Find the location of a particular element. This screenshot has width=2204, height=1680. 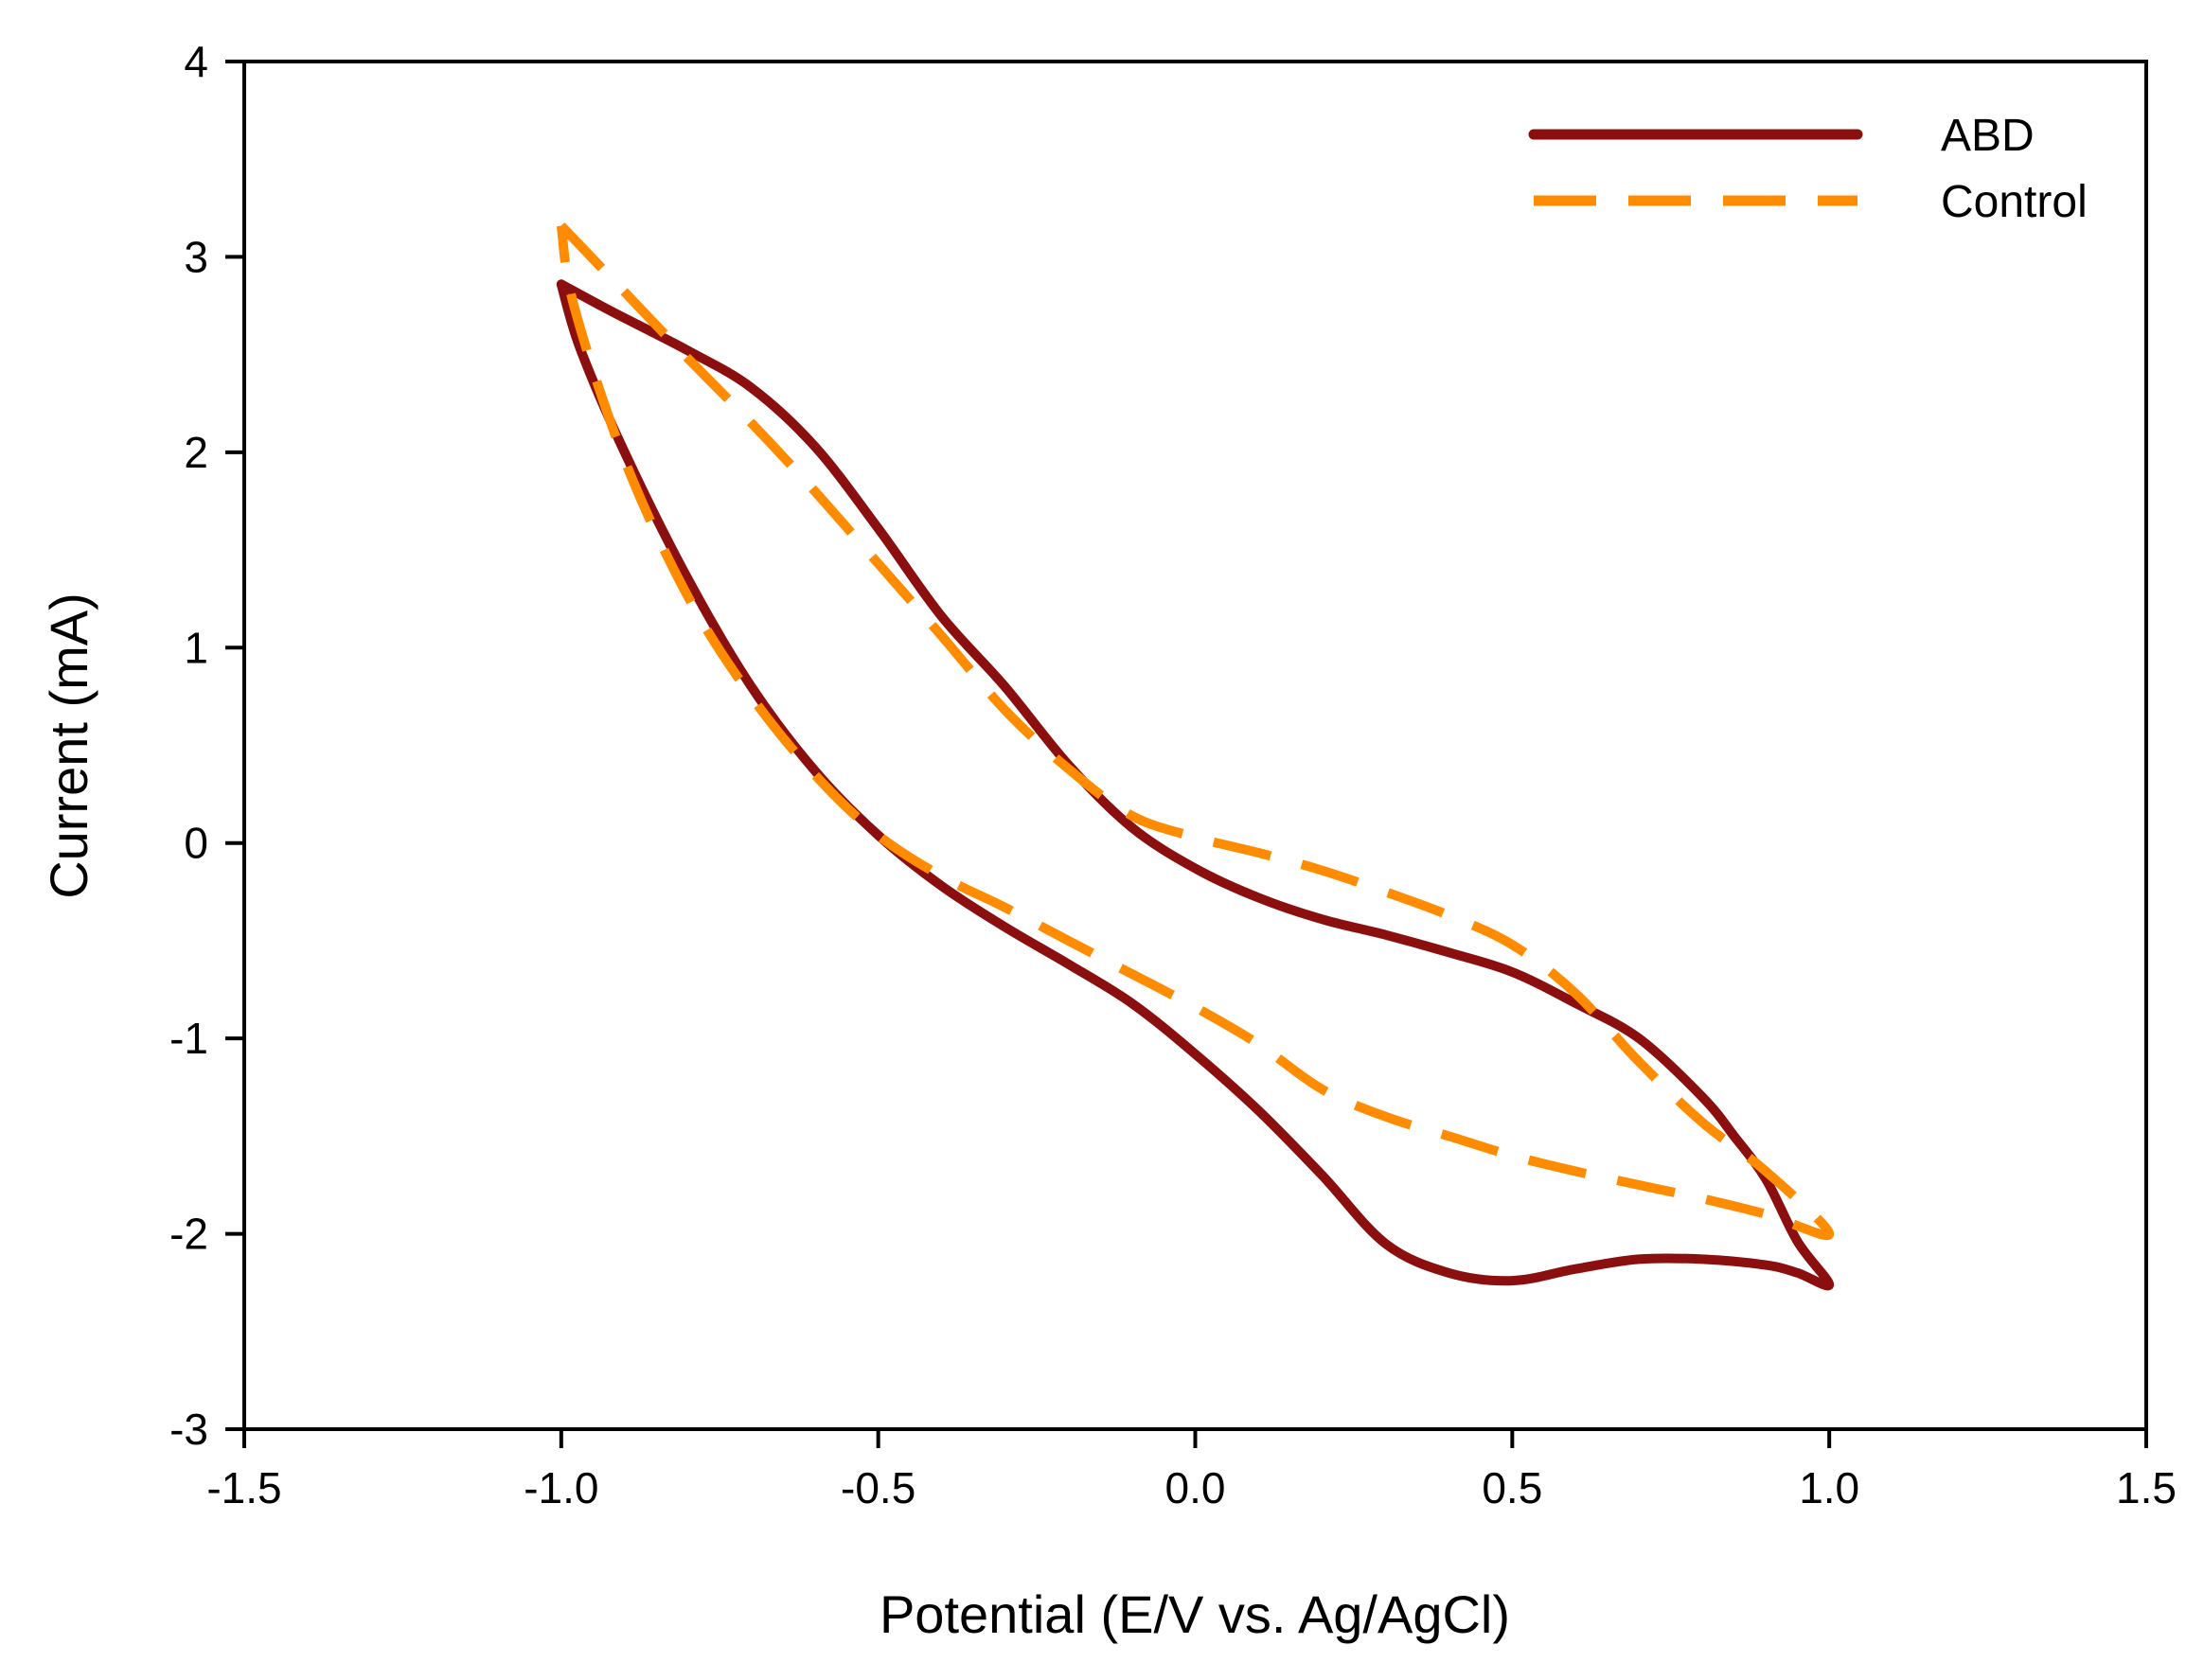

y-tick-label: 3 is located at coordinates (196, 256).